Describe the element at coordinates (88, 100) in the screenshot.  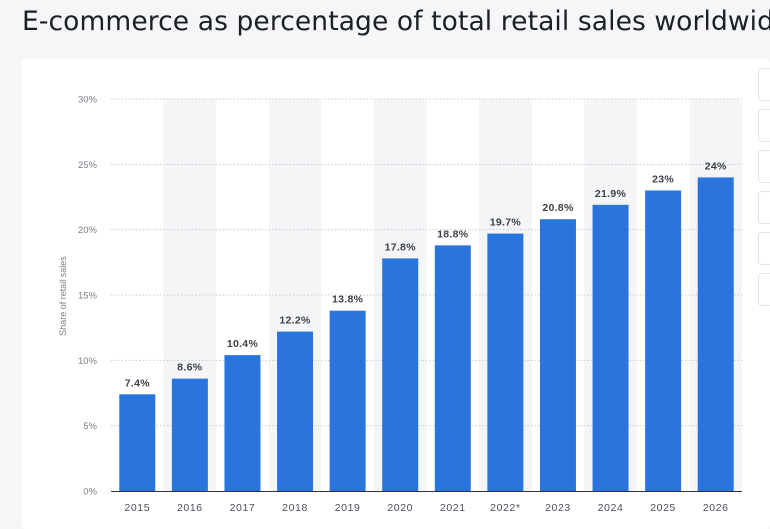
I see `y-tick-label: 30%` at that location.